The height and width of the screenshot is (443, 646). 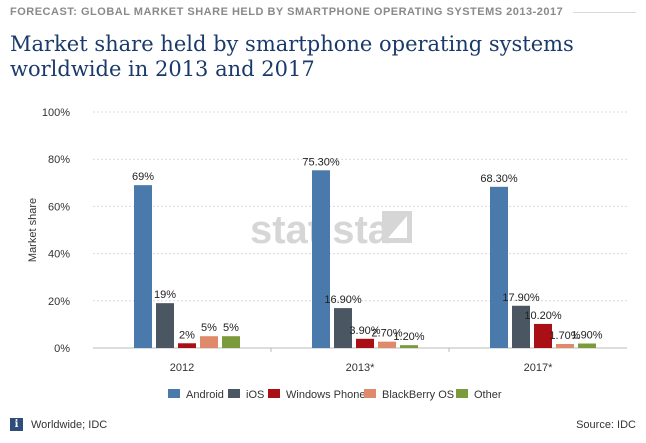 I want to click on x-tick-label: 2012, so click(x=182, y=368).